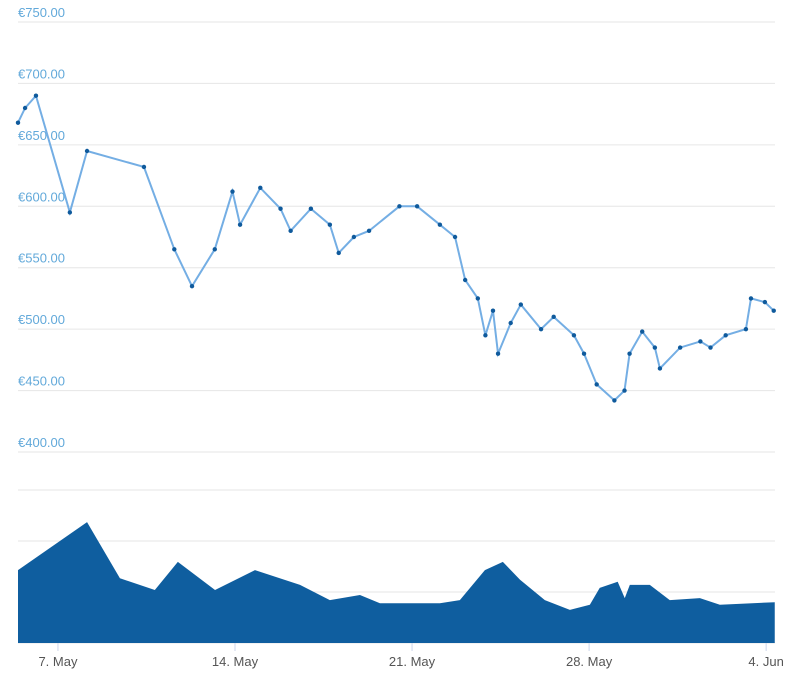 The width and height of the screenshot is (800, 678). What do you see at coordinates (589, 661) in the screenshot?
I see `x-tick-label: 28. May` at bounding box center [589, 661].